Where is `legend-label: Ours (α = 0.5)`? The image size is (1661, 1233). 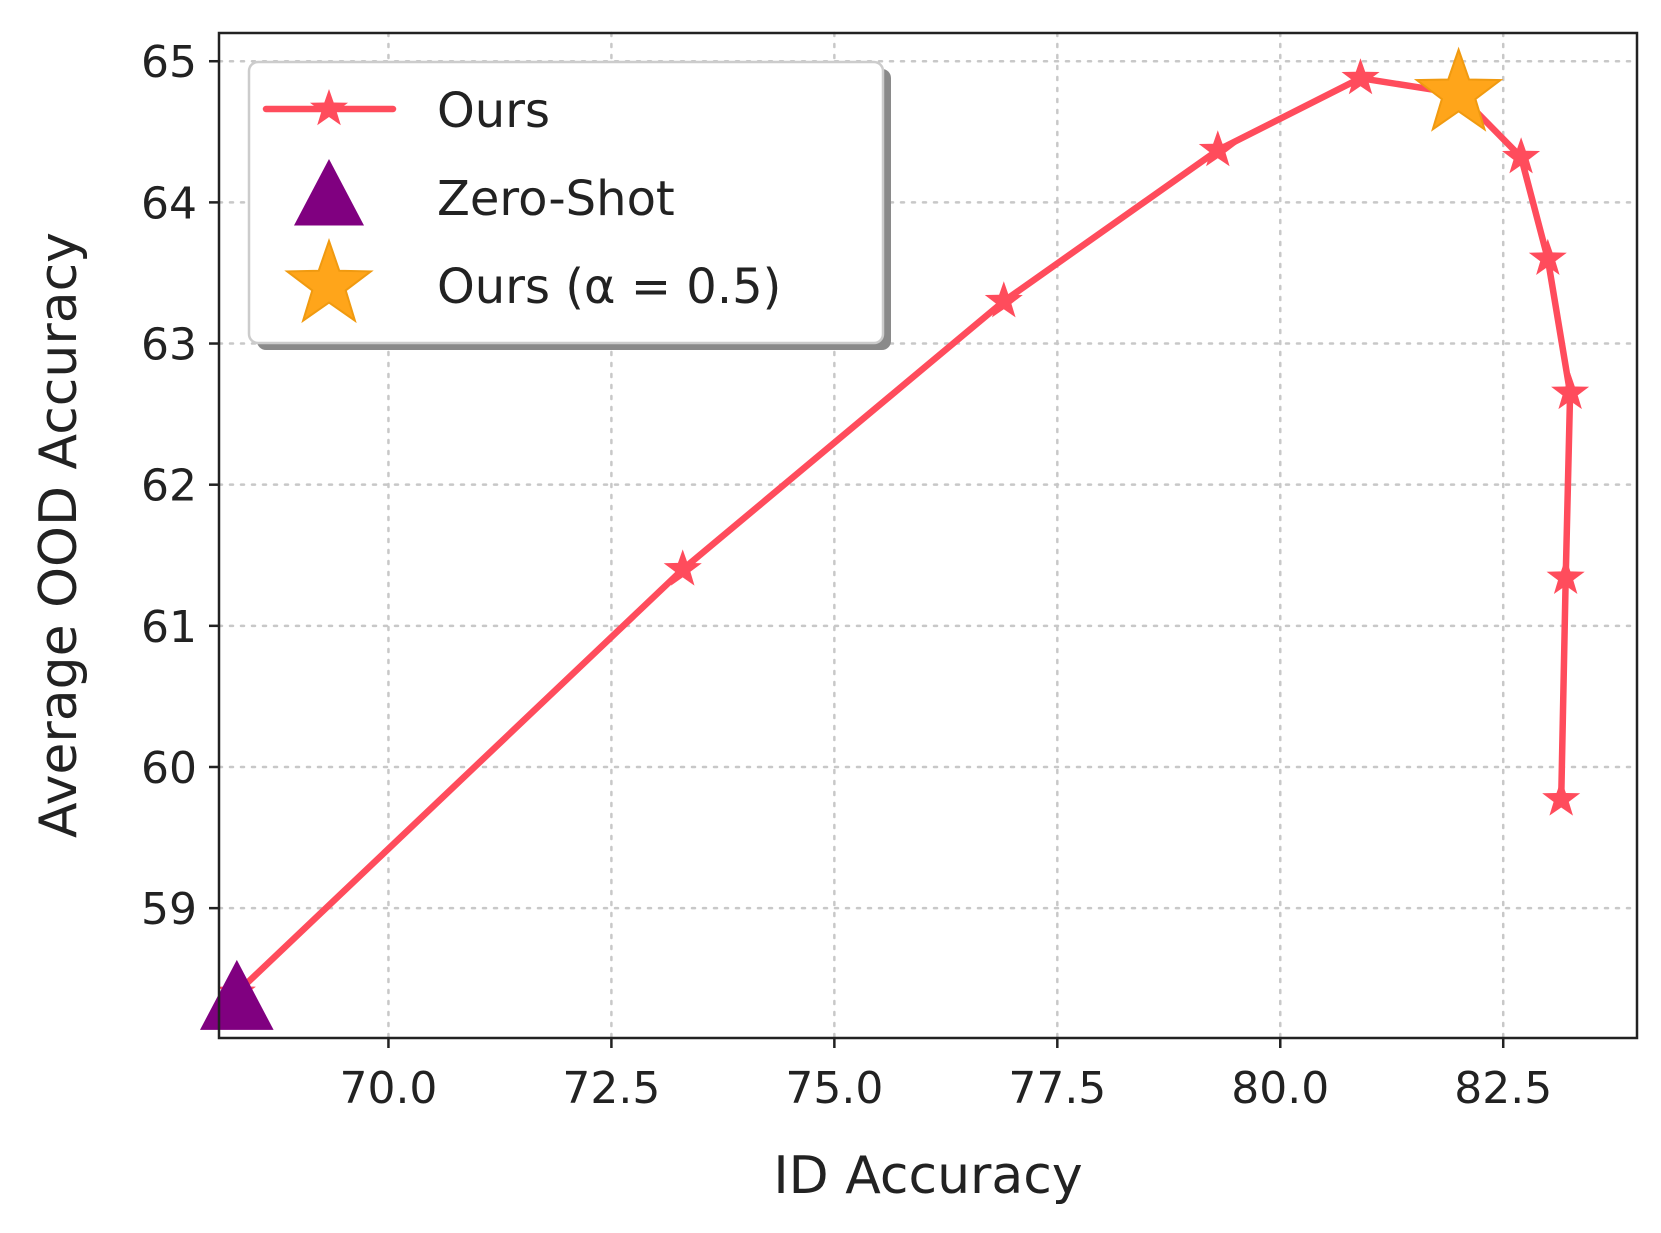 legend-label: Ours (α = 0.5) is located at coordinates (609, 287).